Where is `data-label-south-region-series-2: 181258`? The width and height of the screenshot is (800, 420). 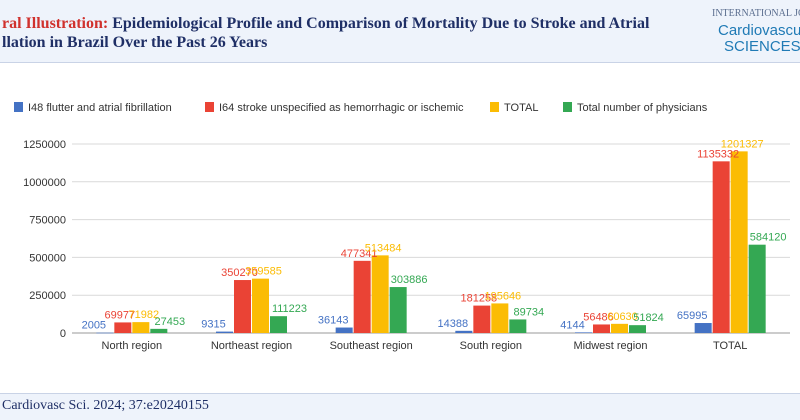
data-label-south-region-series-2: 181258 is located at coordinates (478, 299).